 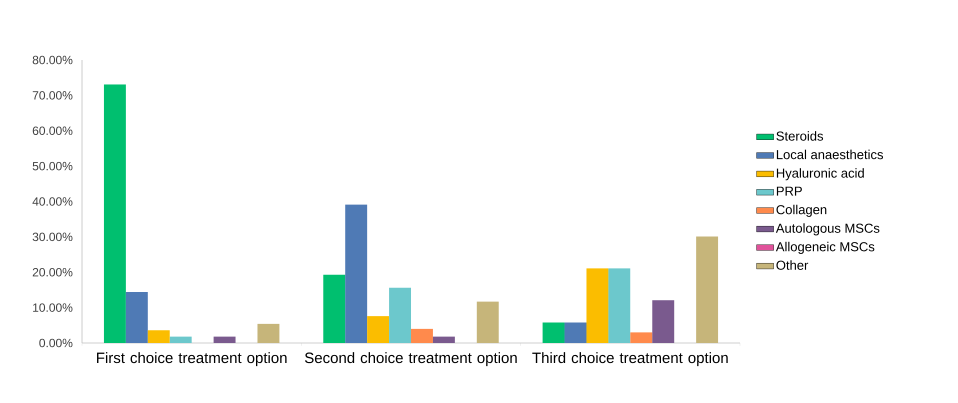 I want to click on legend-label: PRP, so click(x=789, y=191).